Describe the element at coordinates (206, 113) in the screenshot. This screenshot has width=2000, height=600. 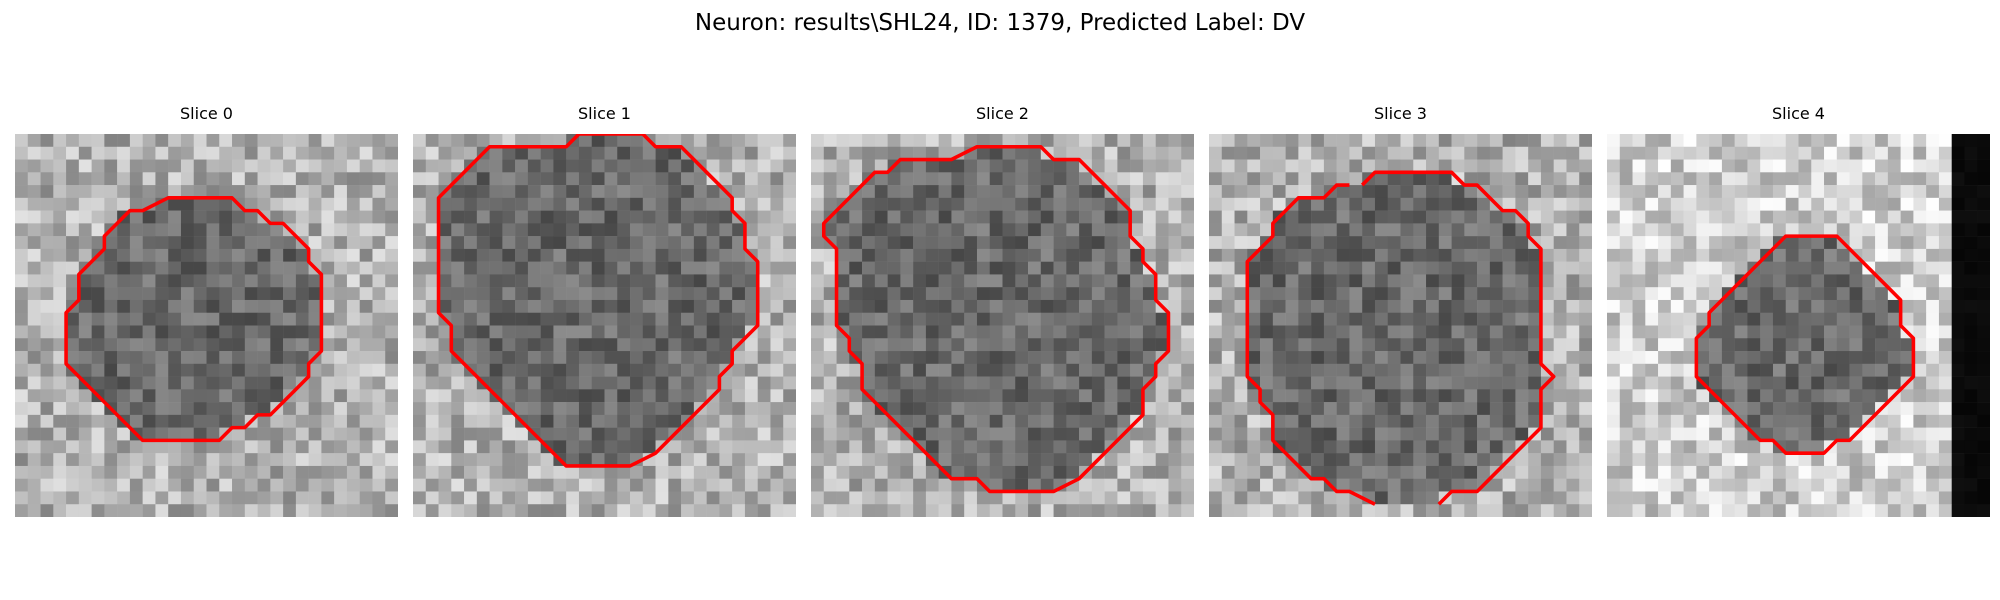
I see `slice-title: Slice 0` at that location.